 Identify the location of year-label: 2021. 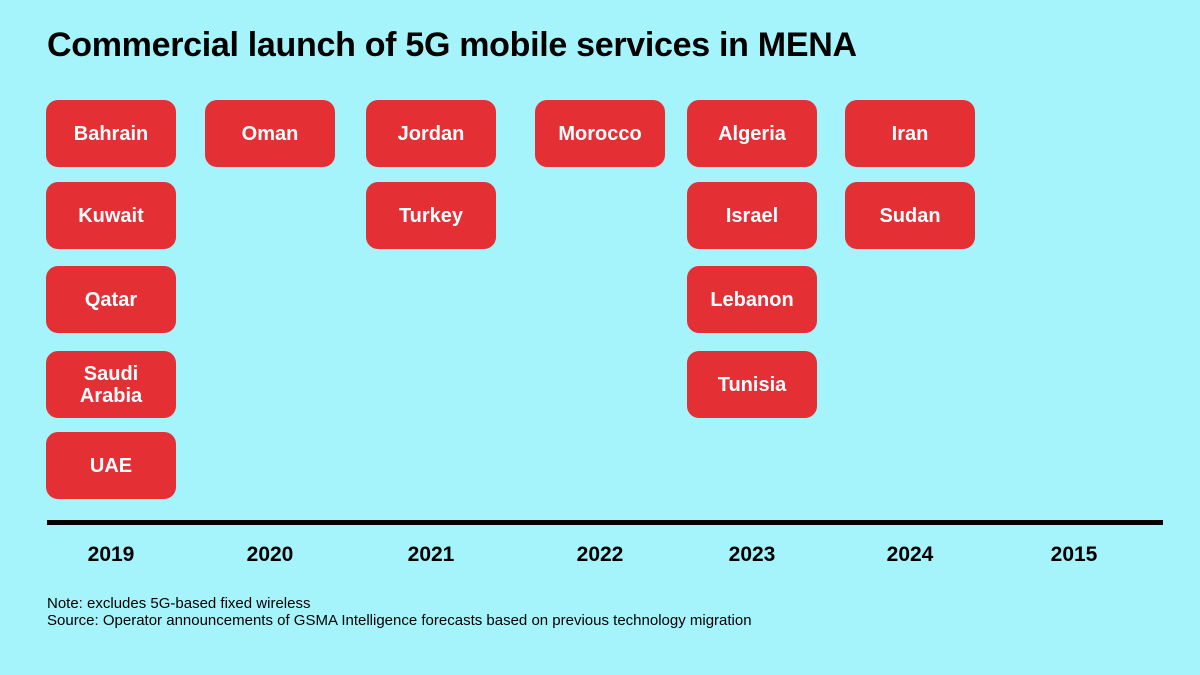
(431, 554).